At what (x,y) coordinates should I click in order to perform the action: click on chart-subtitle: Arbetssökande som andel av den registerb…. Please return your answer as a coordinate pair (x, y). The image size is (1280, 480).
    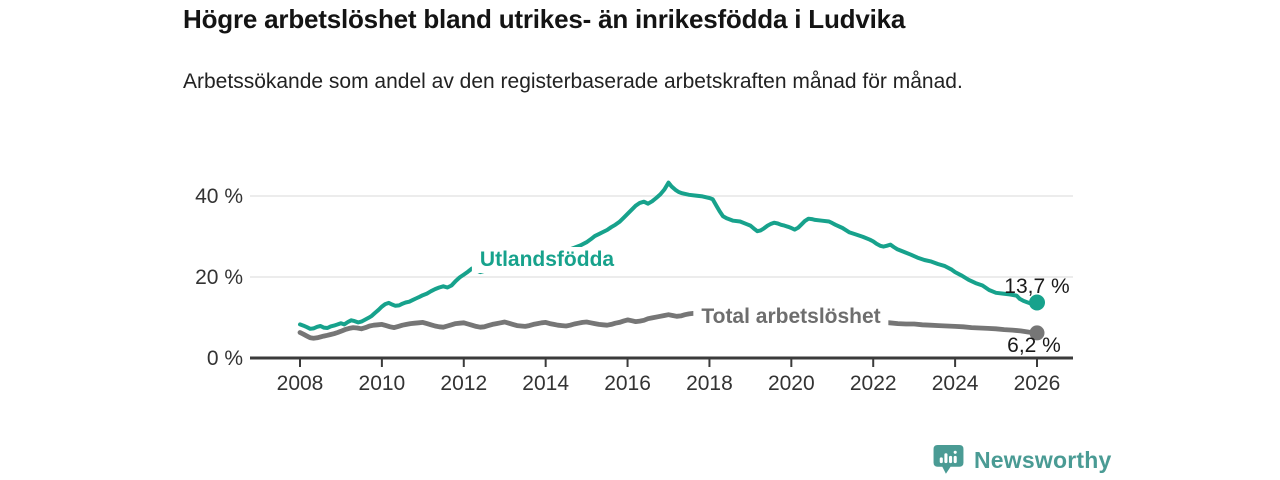
    Looking at the image, I should click on (573, 81).